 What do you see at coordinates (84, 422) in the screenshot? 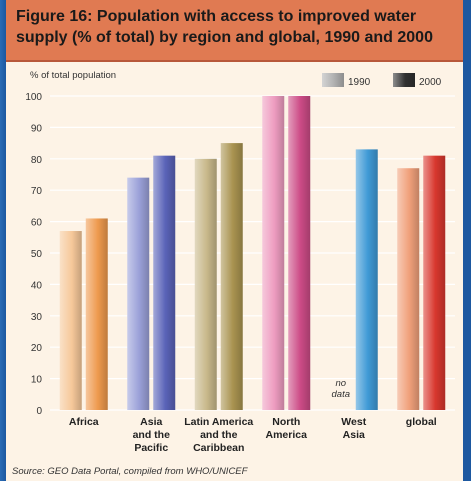
I see `x-category-label: Africa` at bounding box center [84, 422].